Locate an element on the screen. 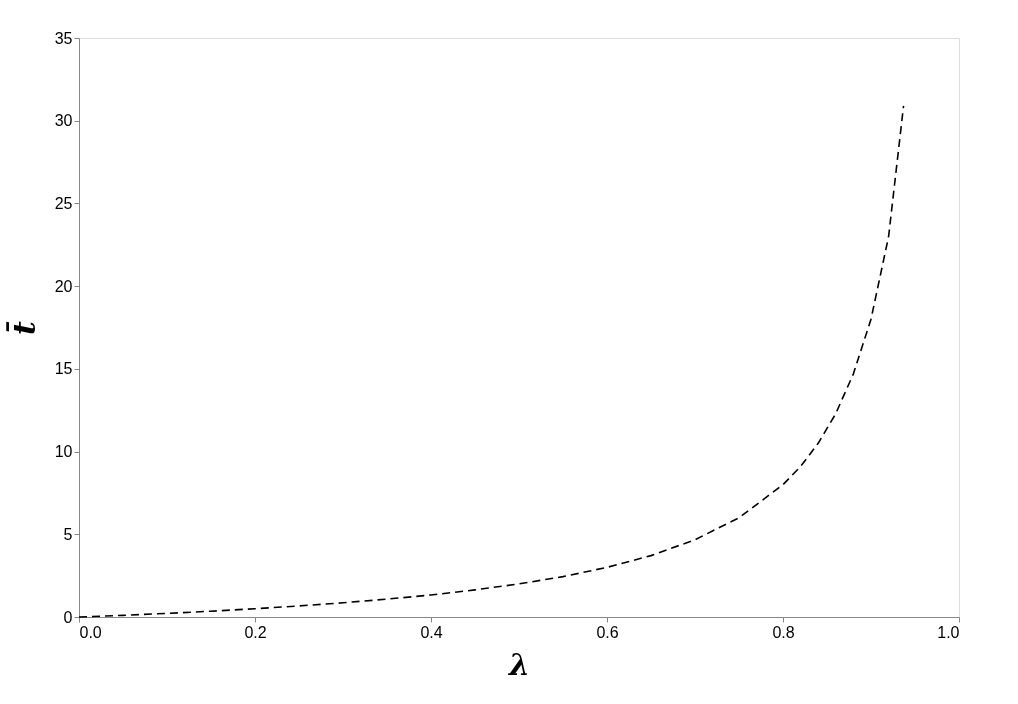 Image resolution: width=1018 pixels, height=704 pixels. y-tick-label: 30 is located at coordinates (63, 121).